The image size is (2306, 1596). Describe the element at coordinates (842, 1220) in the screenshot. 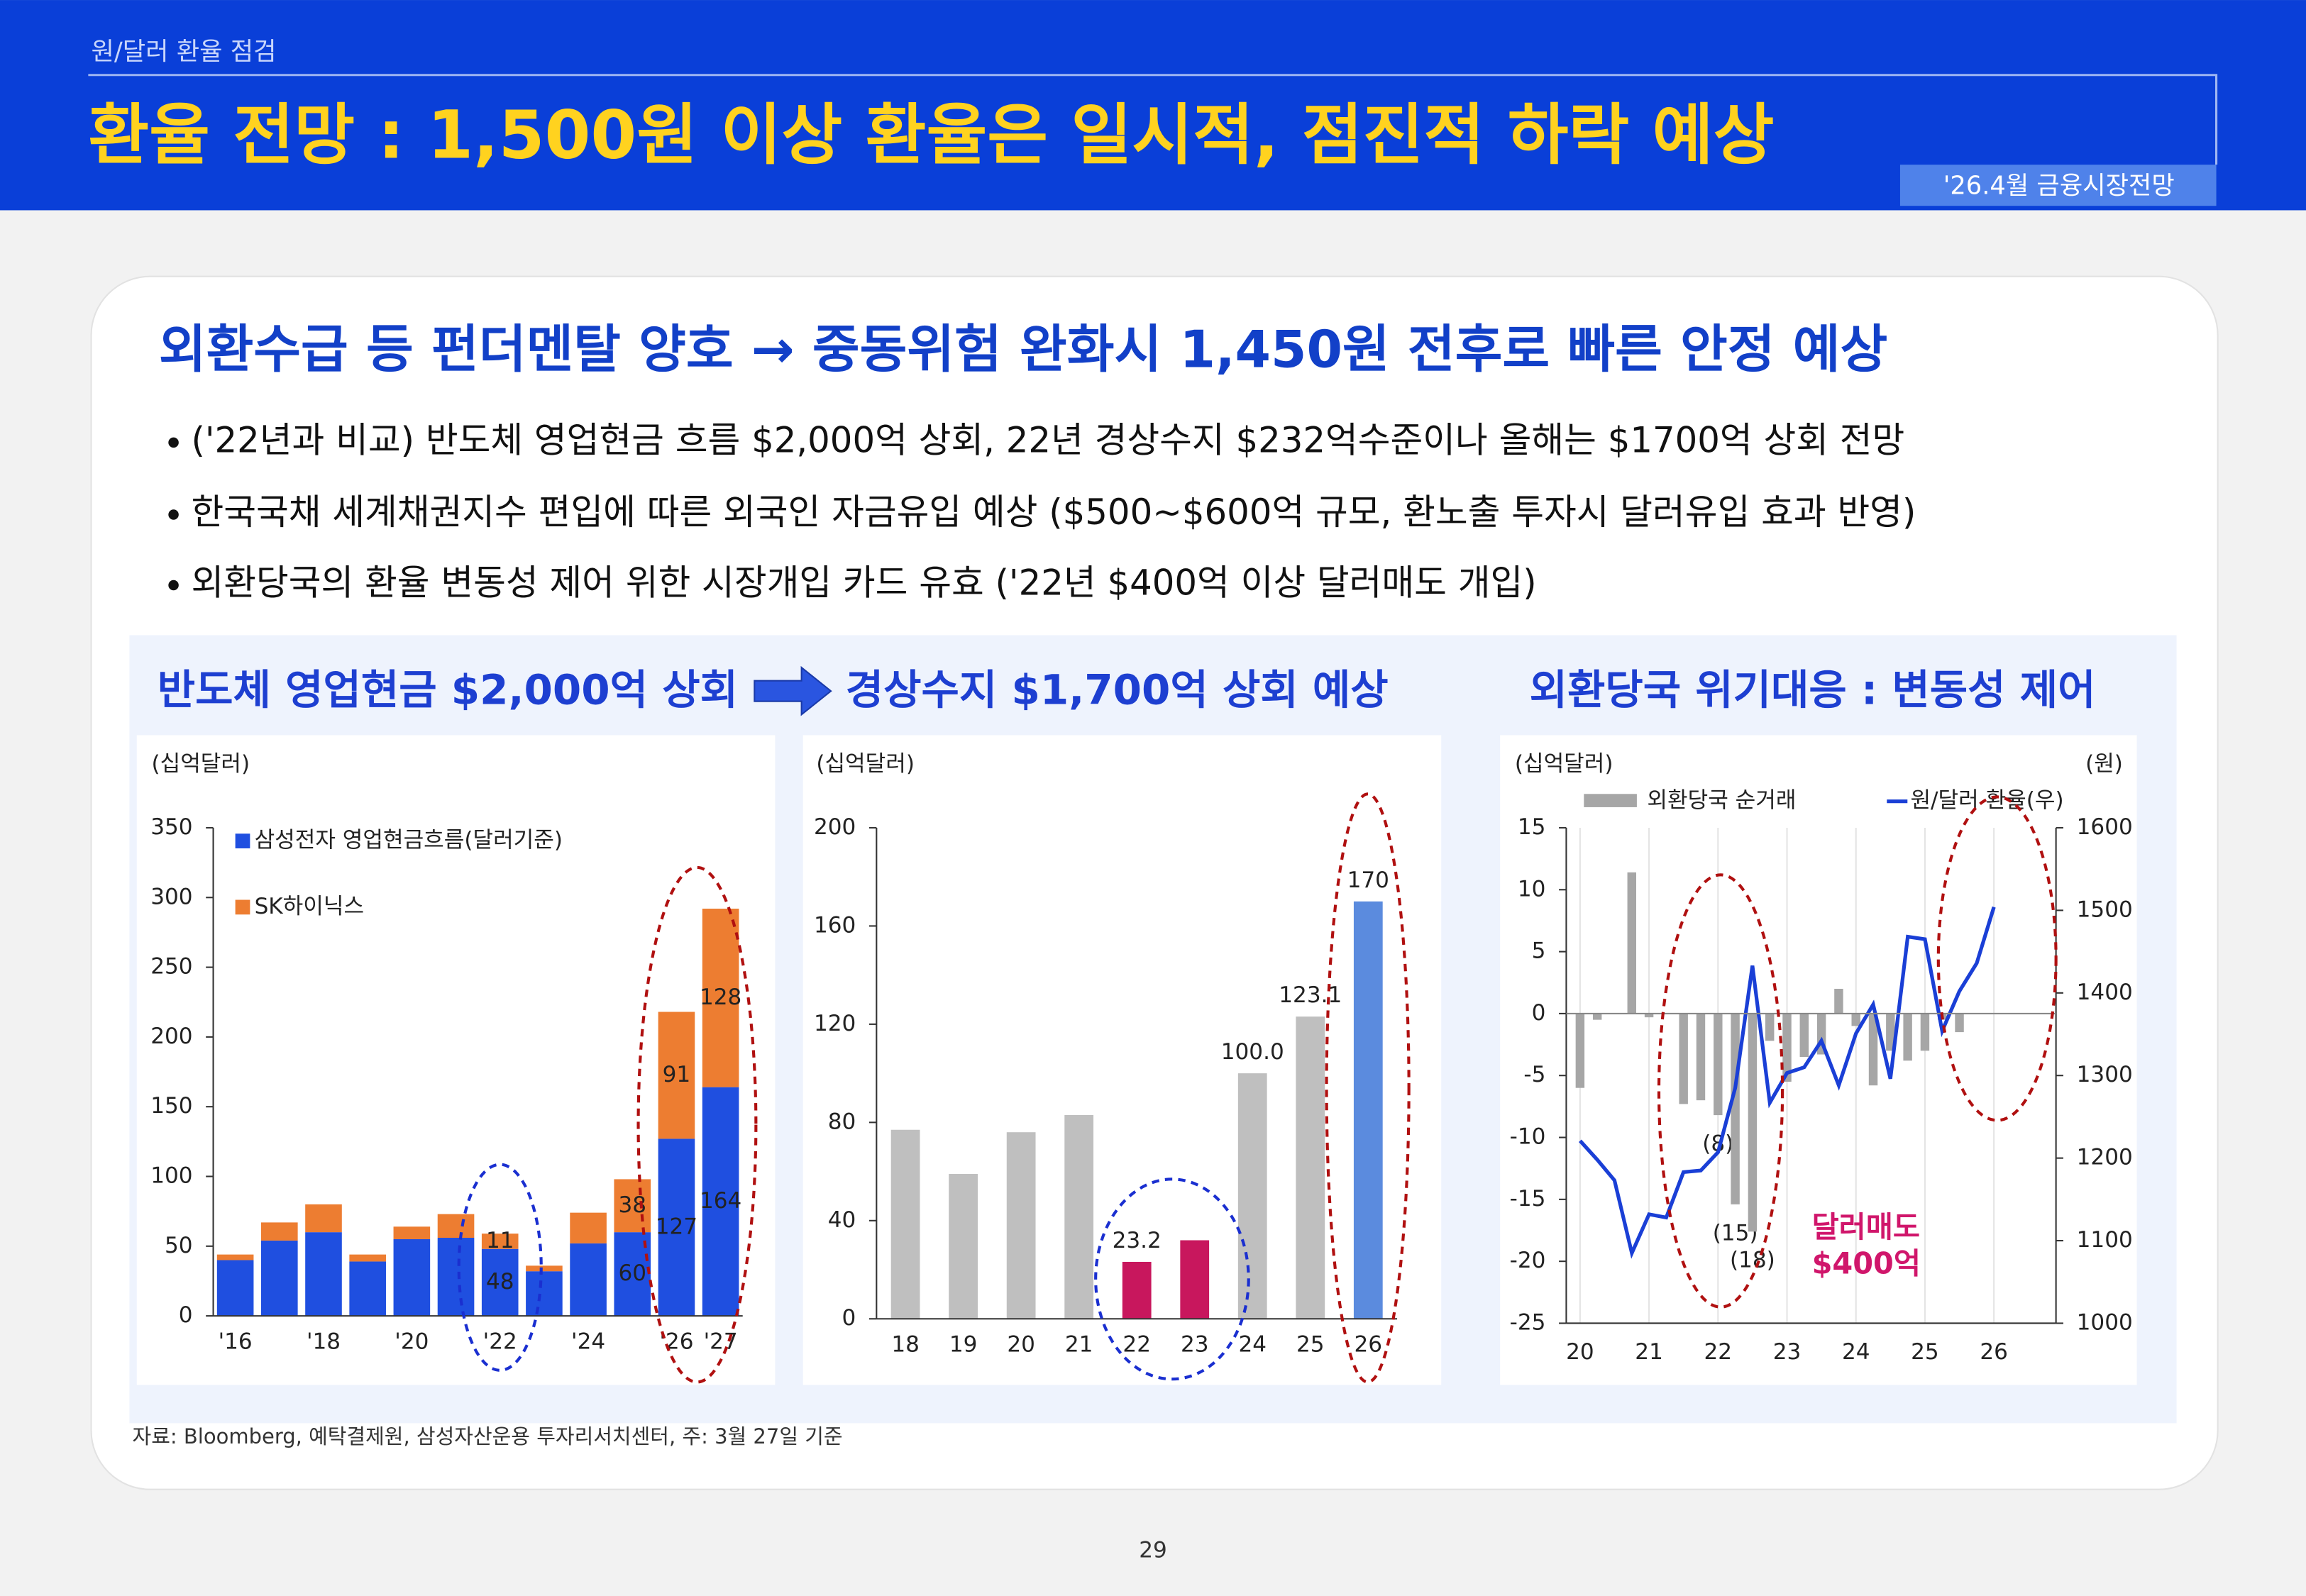

I see `y-tick-label: 40` at that location.